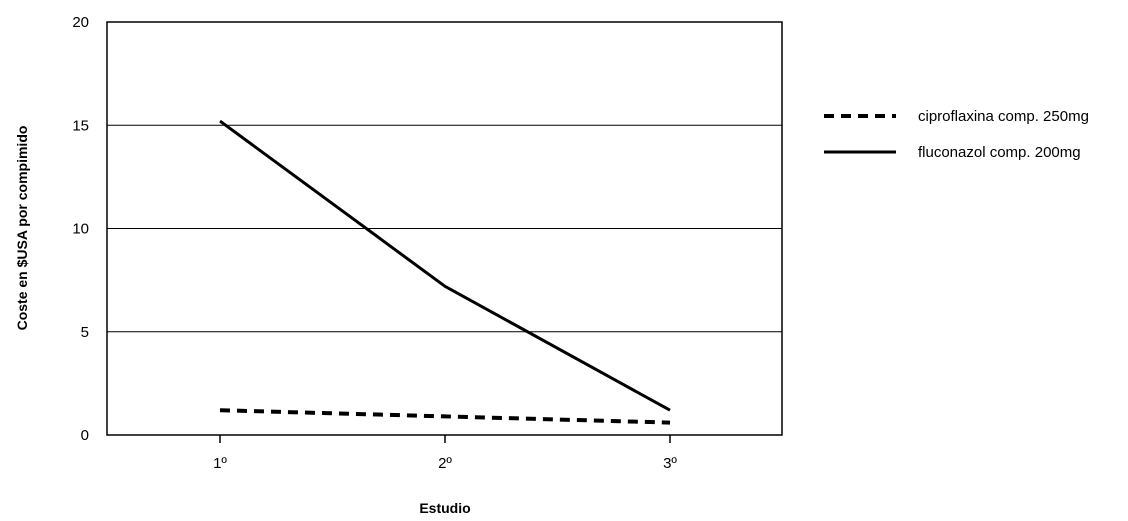 The image size is (1128, 521). What do you see at coordinates (445, 416) in the screenshot?
I see `series-line-ciproflaxina` at bounding box center [445, 416].